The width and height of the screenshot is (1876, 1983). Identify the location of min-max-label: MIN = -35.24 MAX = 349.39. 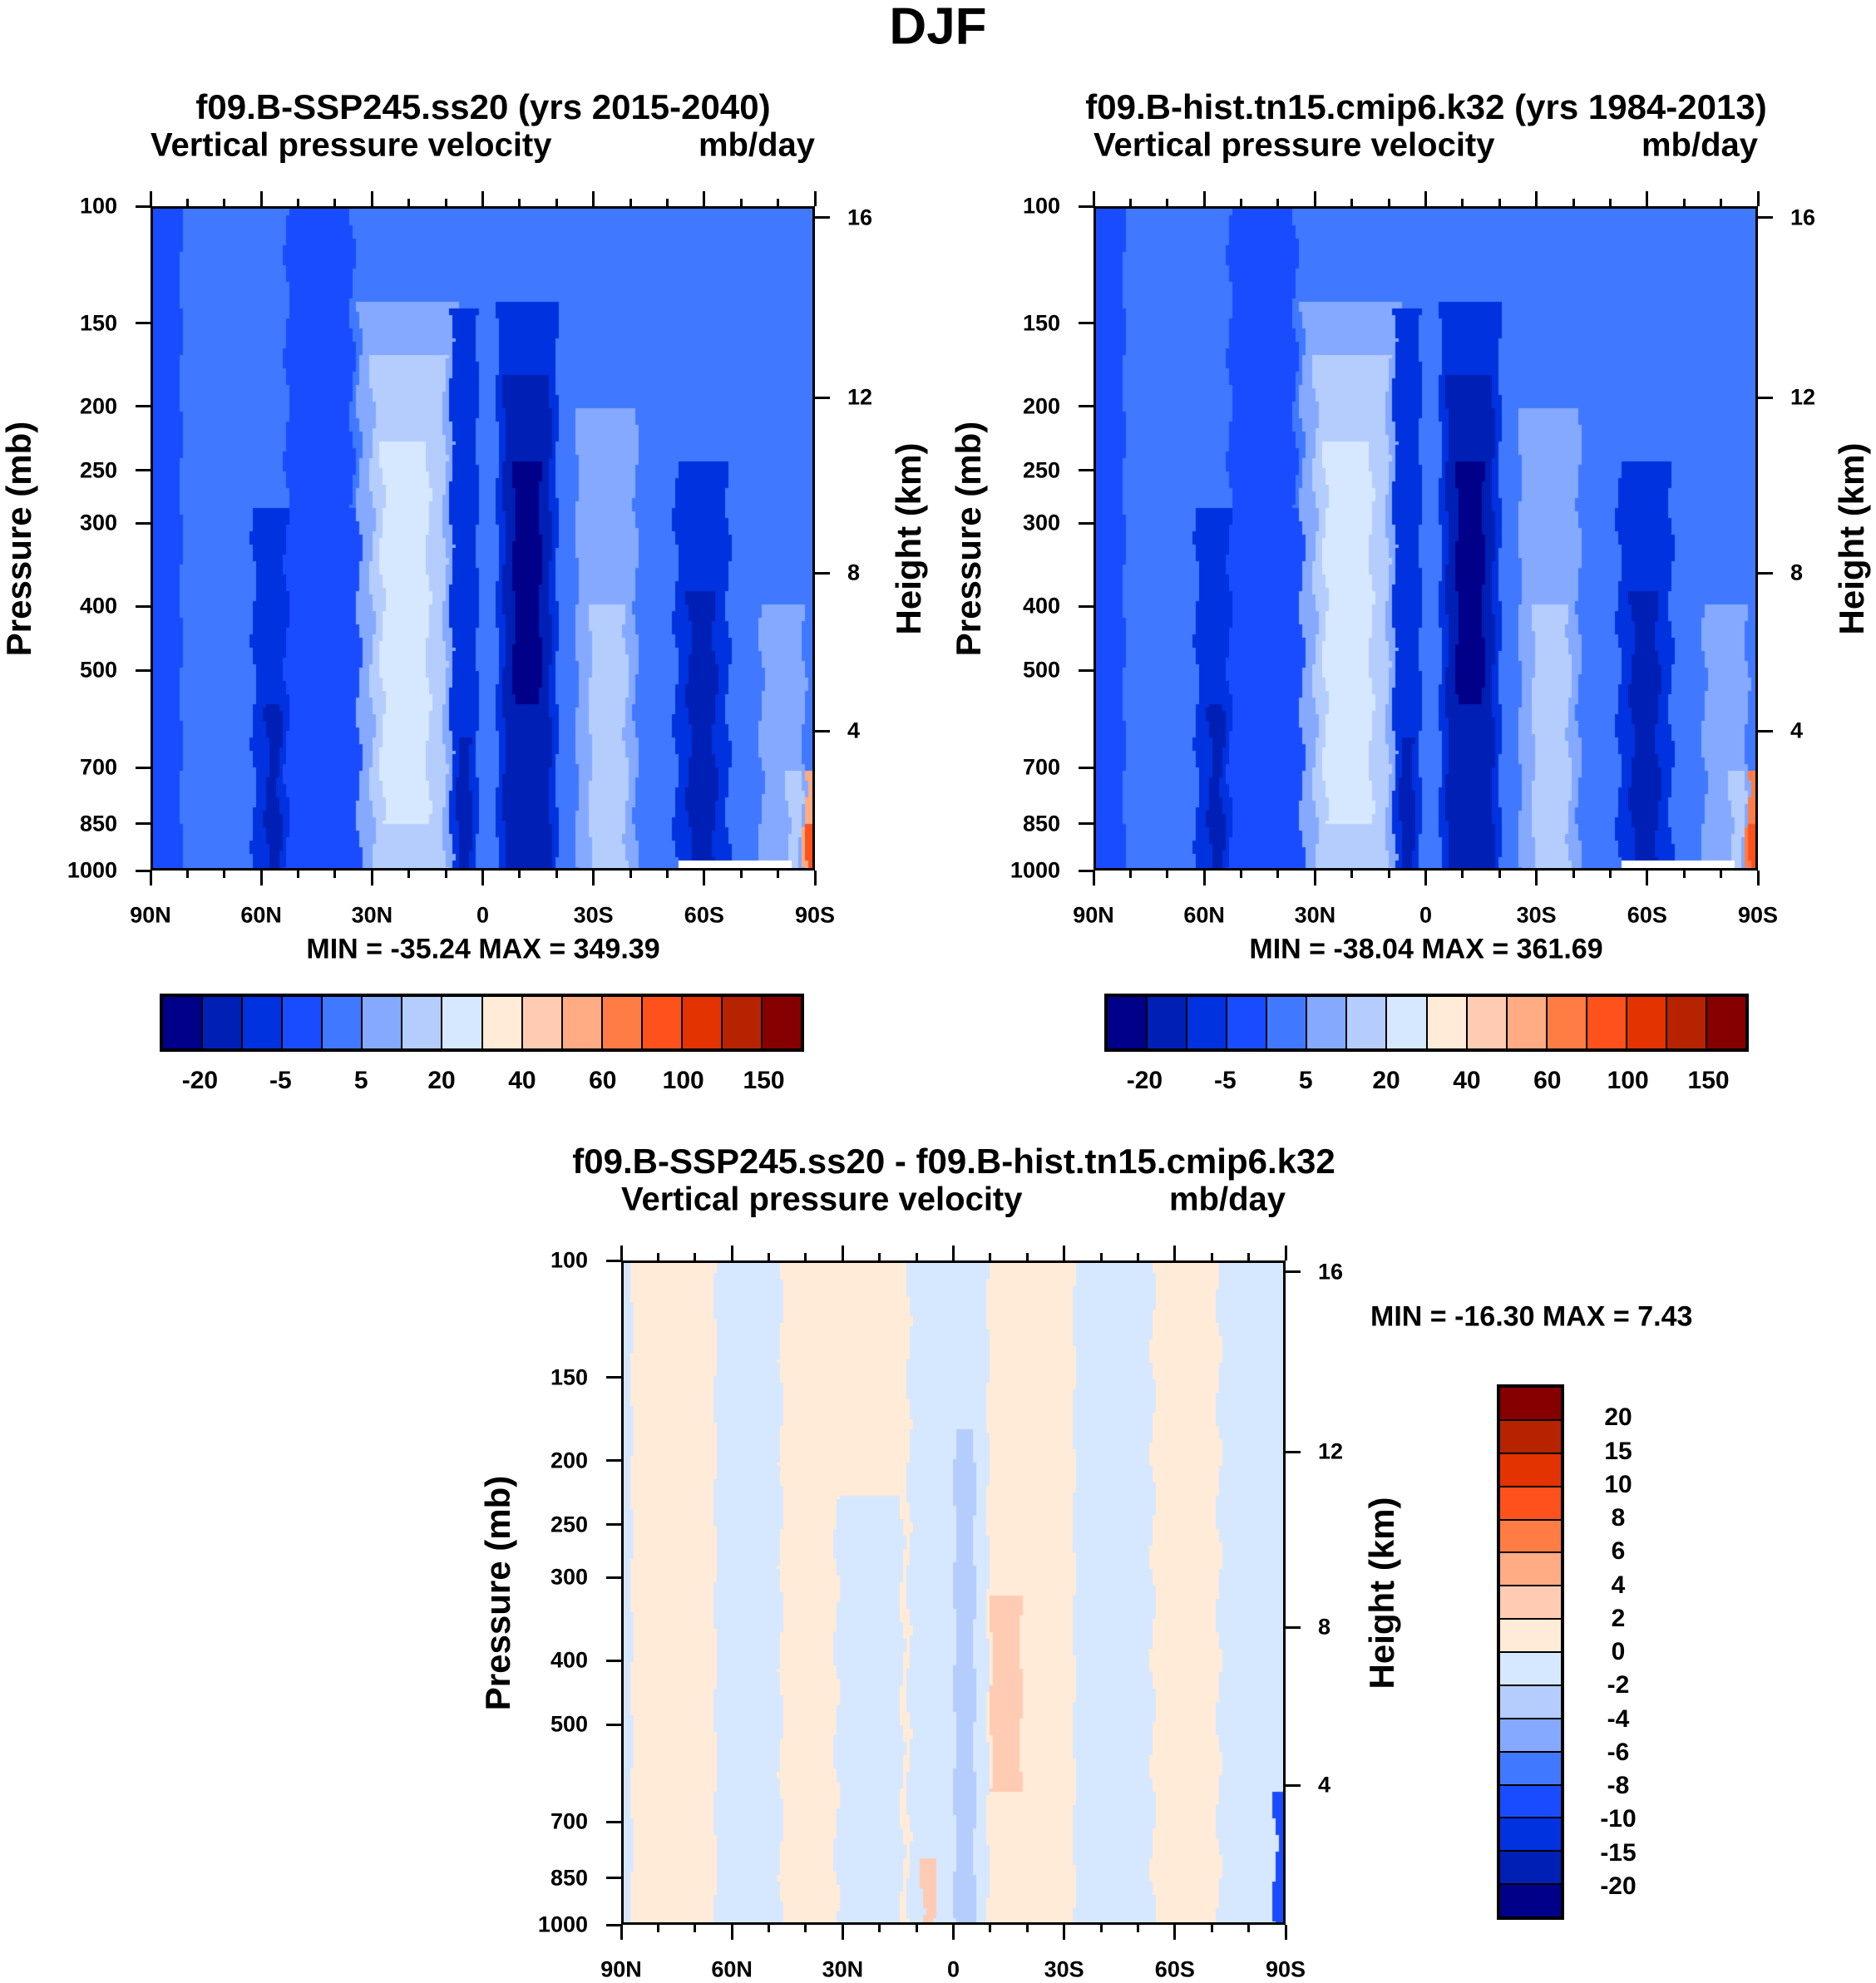
(483, 949).